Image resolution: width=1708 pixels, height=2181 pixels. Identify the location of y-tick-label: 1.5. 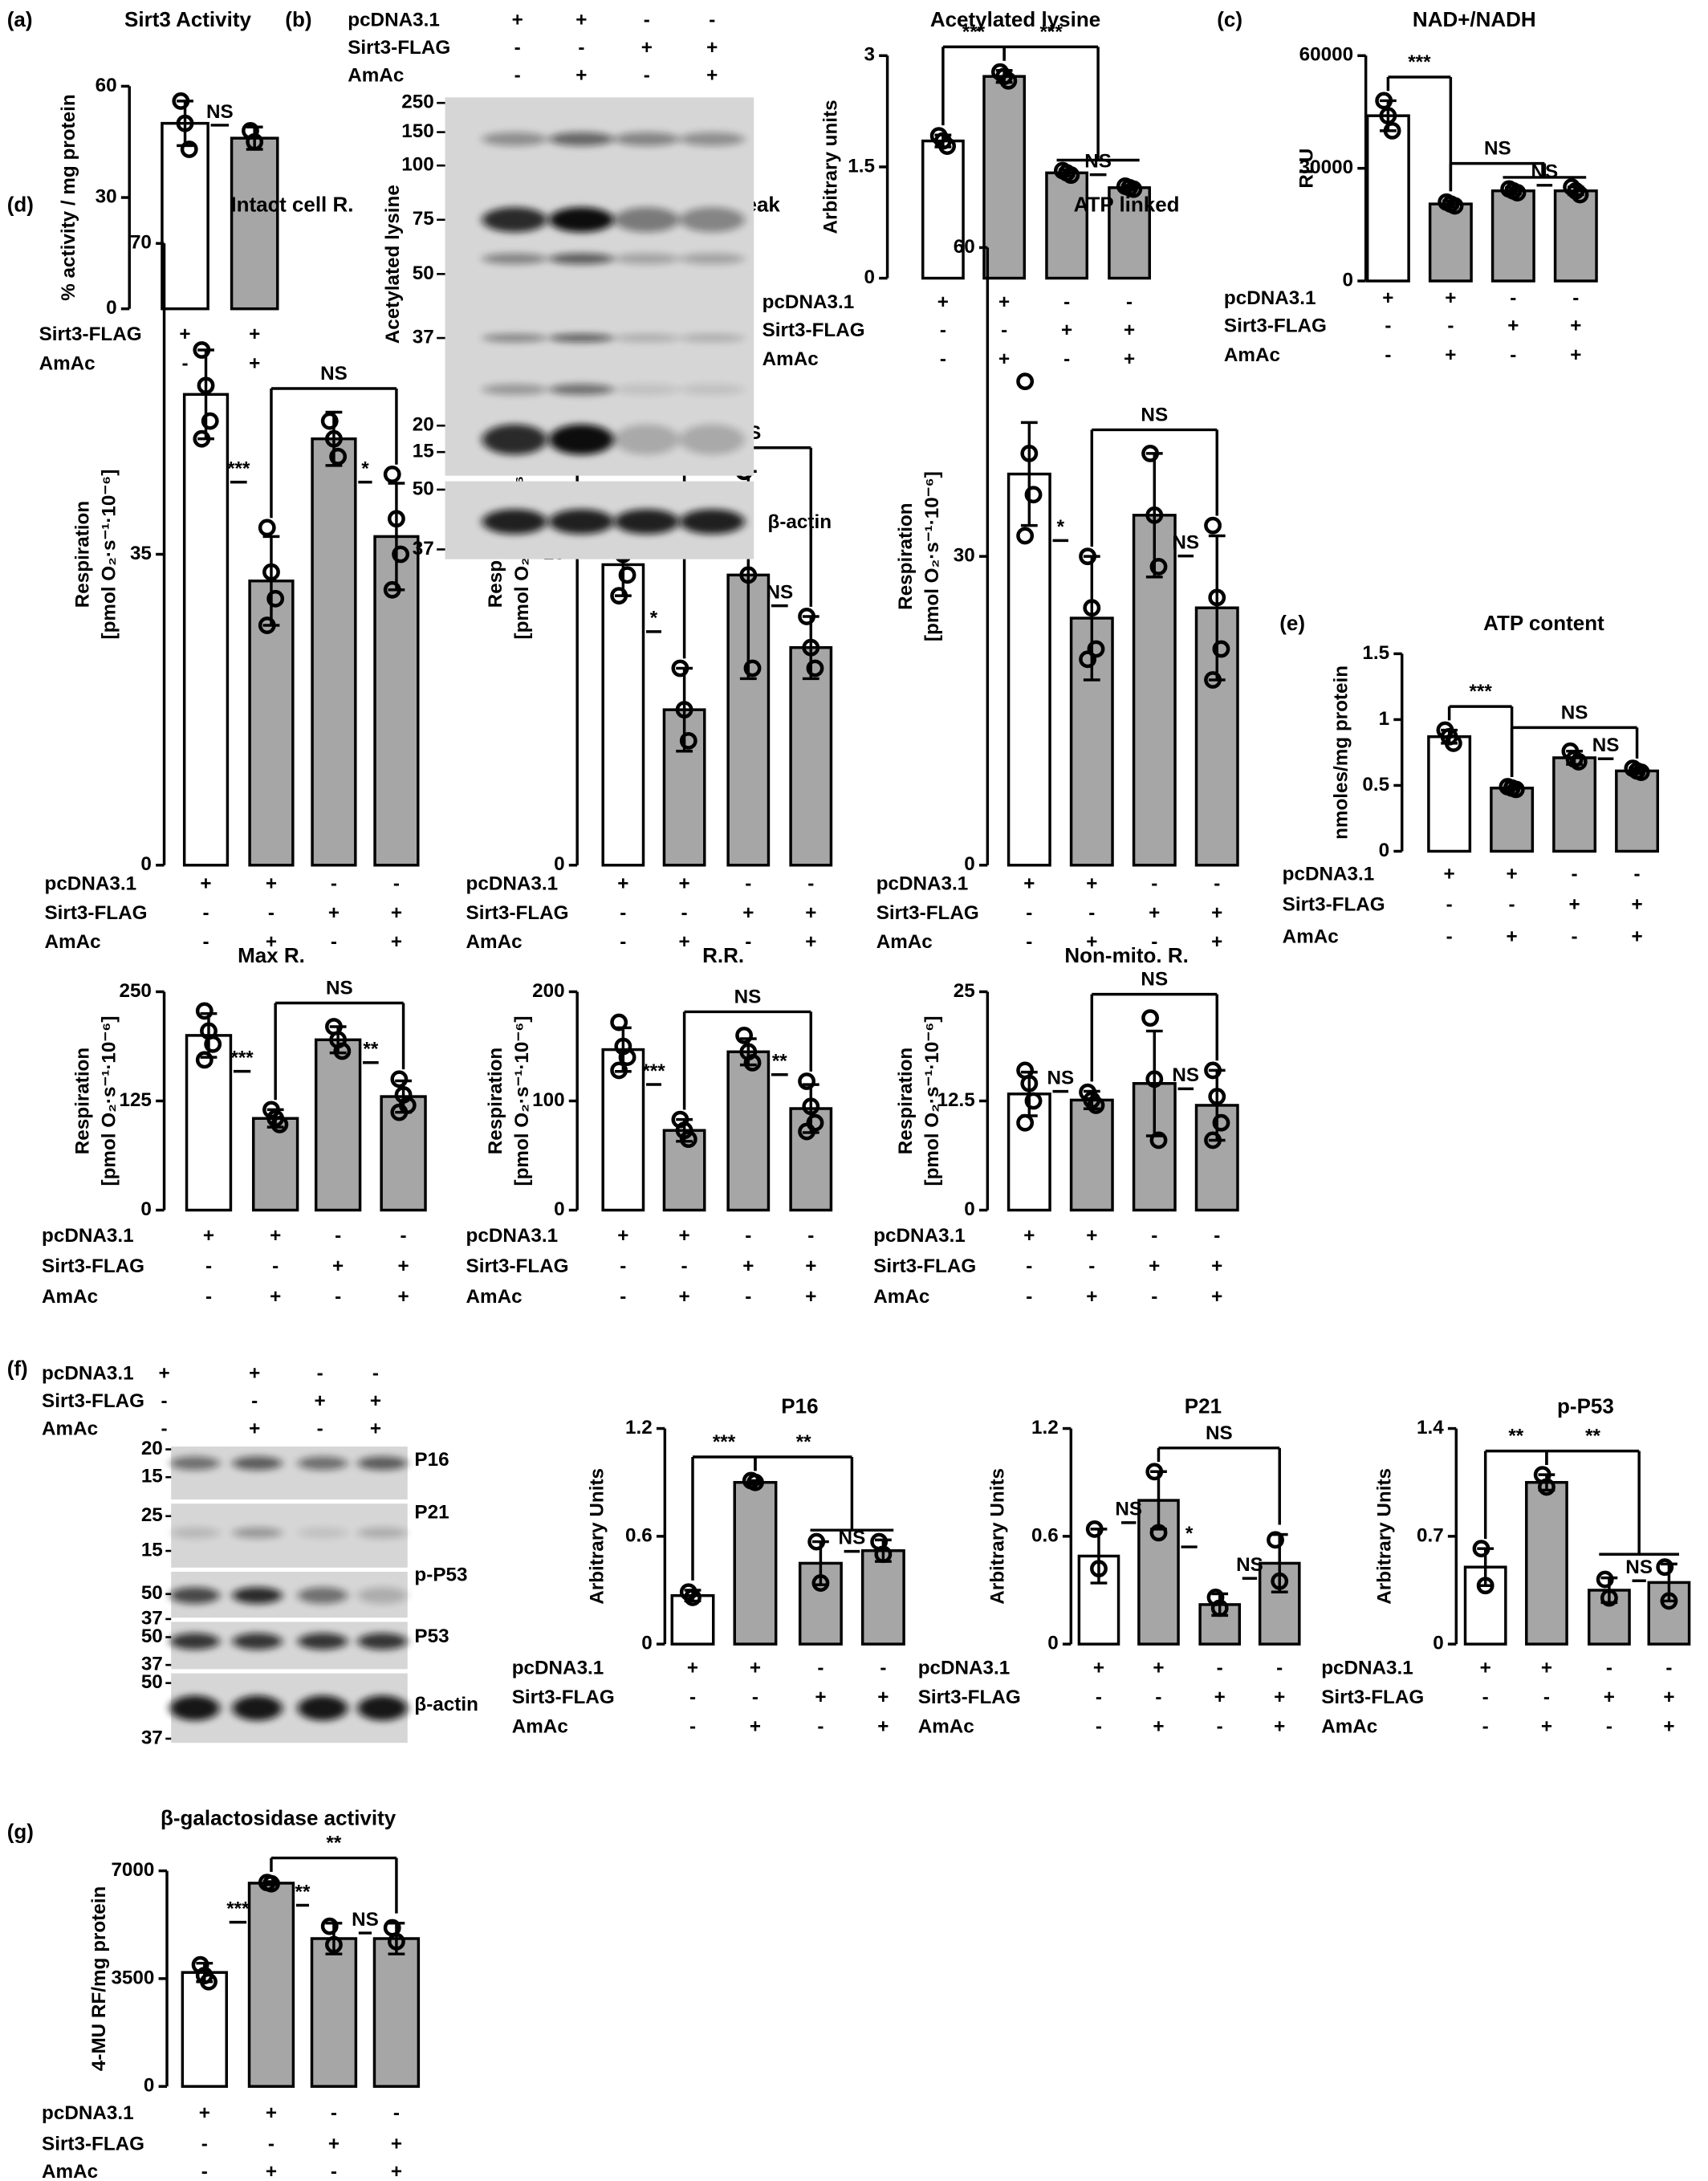
(862, 166).